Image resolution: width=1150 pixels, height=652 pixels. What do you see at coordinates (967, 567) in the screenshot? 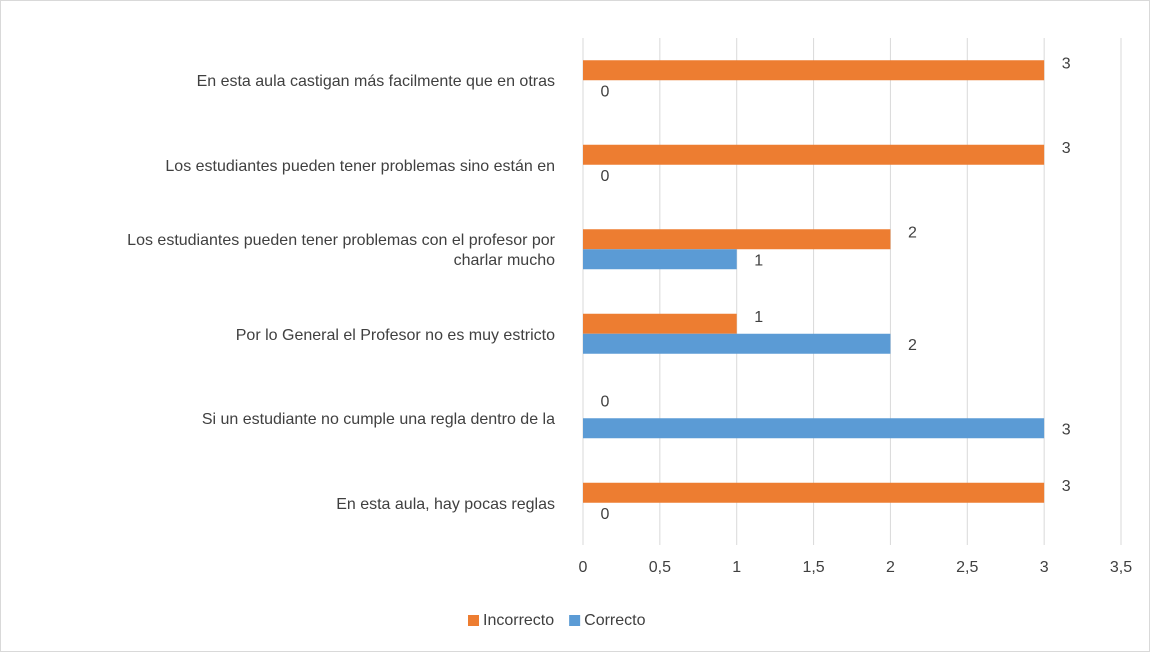
I see `x-tick-label: 2,5` at bounding box center [967, 567].